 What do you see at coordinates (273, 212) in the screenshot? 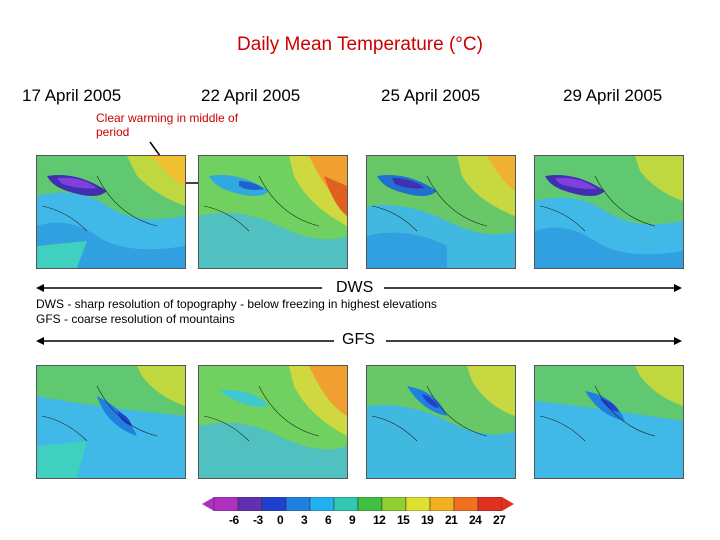
I see `dws-map-22-april` at bounding box center [273, 212].